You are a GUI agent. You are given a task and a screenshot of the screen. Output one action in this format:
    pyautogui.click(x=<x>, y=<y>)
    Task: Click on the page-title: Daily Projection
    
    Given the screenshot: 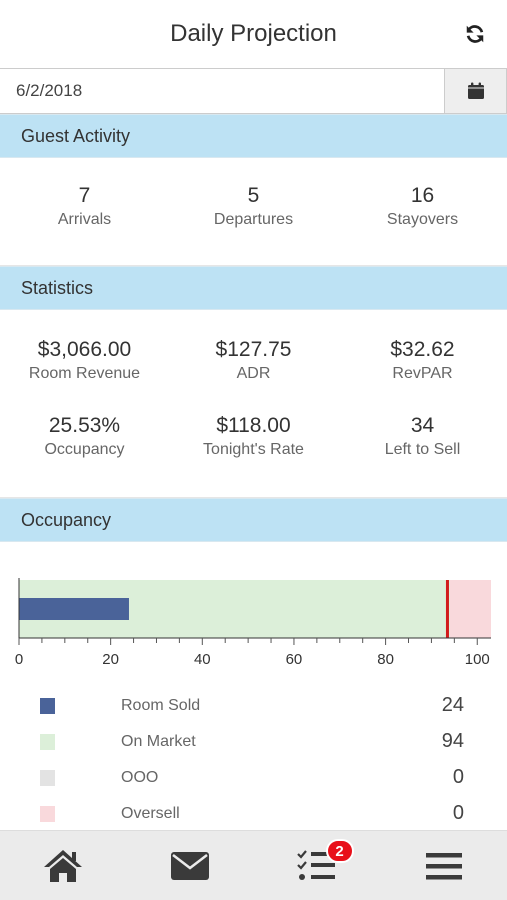 What is the action you would take?
    pyautogui.click(x=253, y=33)
    